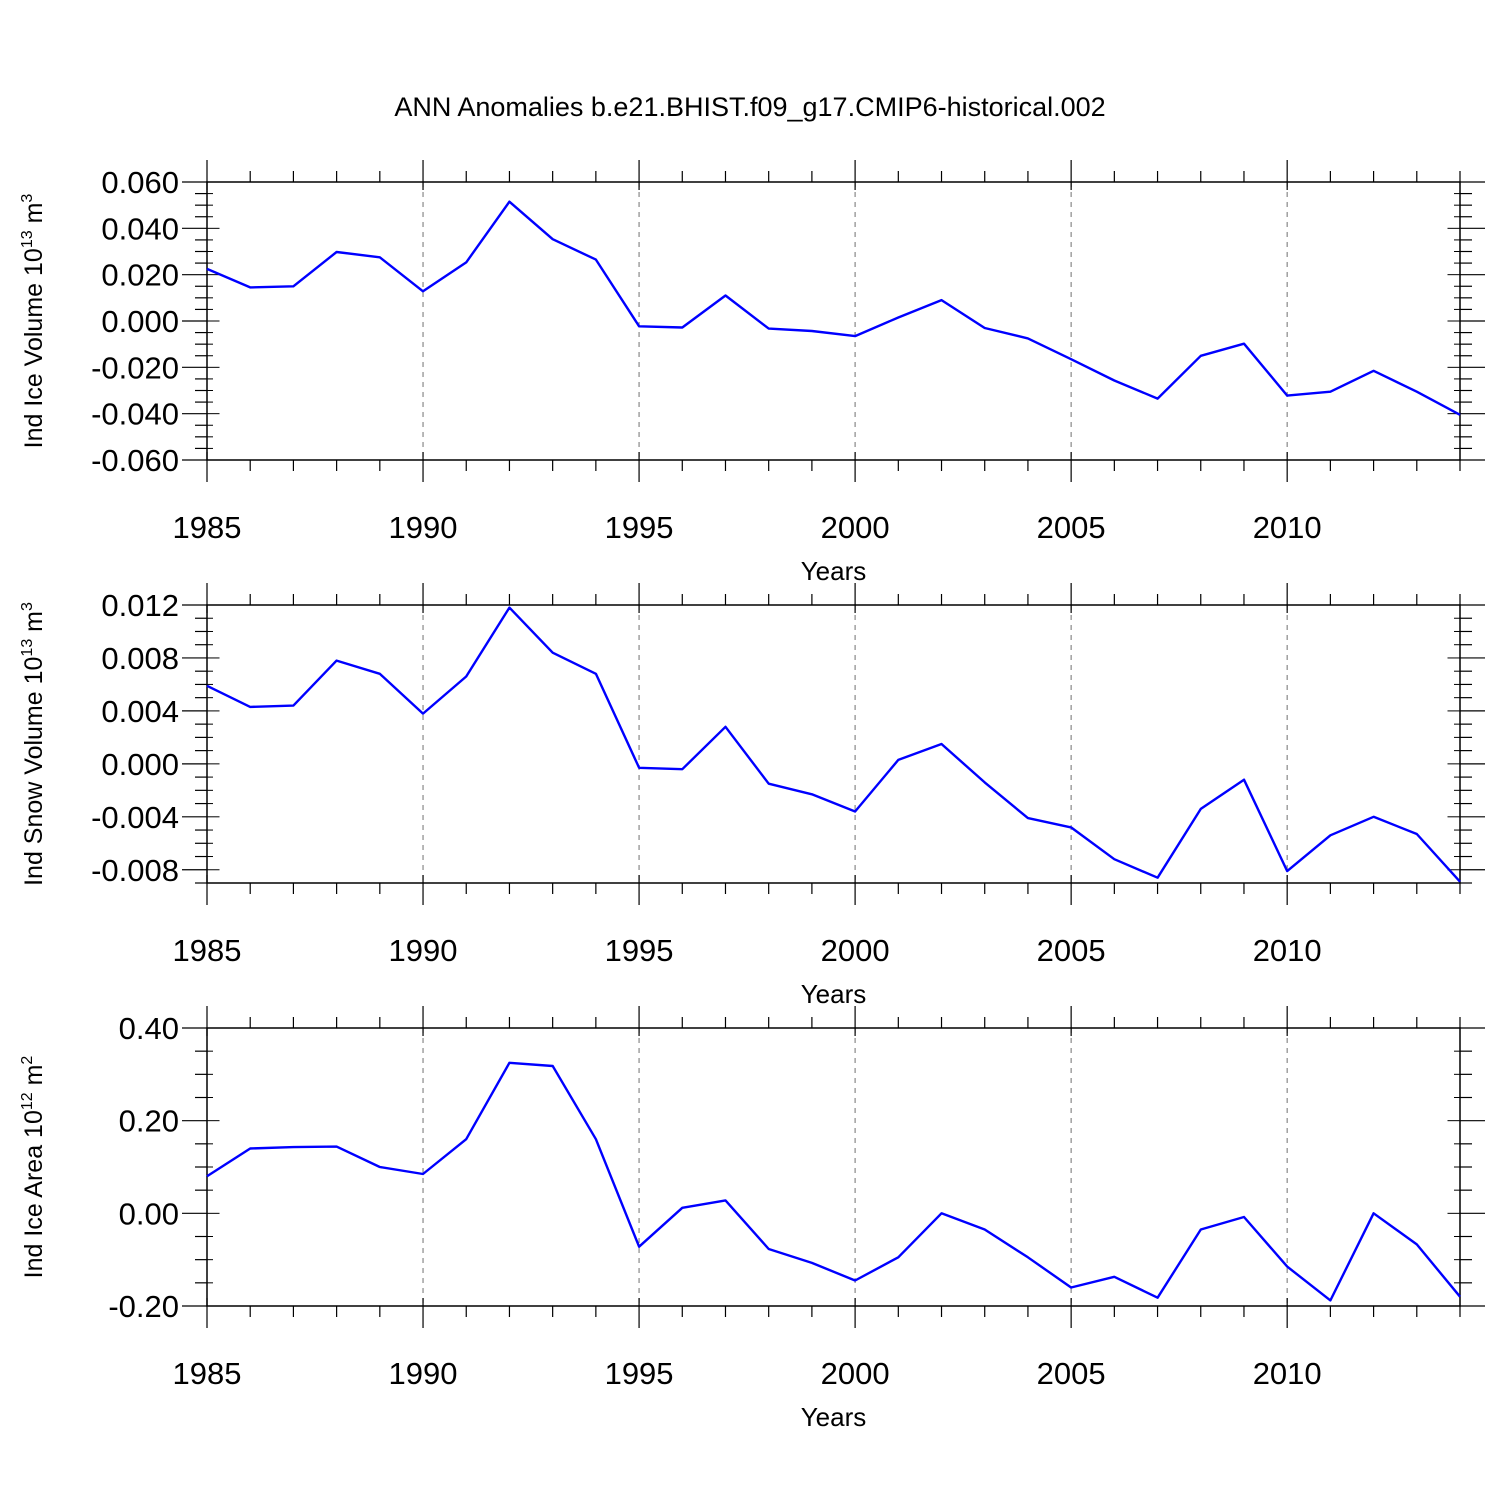  What do you see at coordinates (149, 1028) in the screenshot?
I see `y-tick-label: 0.40` at bounding box center [149, 1028].